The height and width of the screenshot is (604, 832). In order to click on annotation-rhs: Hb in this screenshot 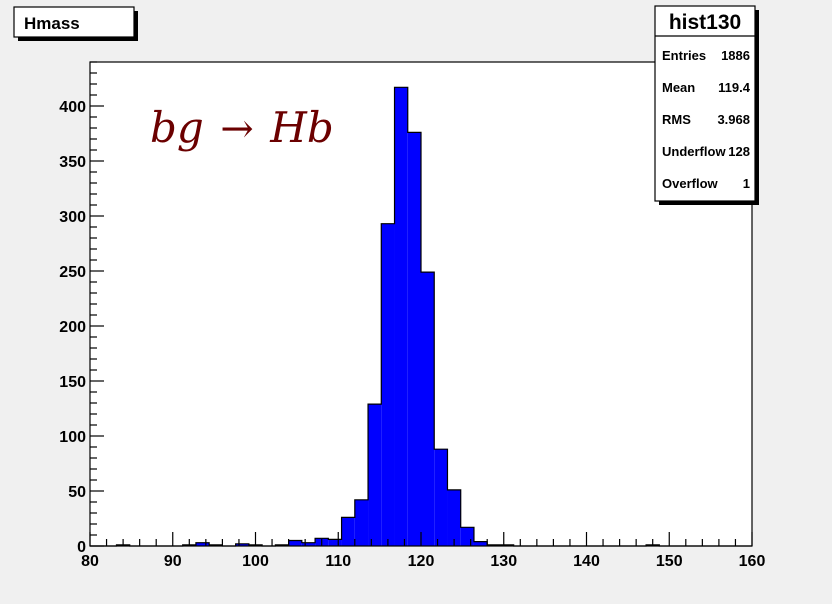, I will do `click(301, 127)`.